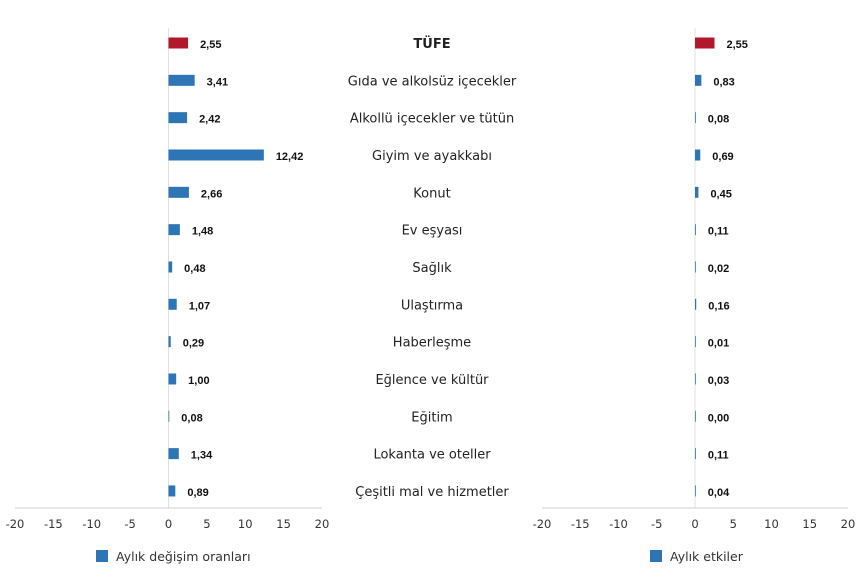 This screenshot has width=865, height=578. I want to click on category-label: Gıda ve alkolsüz içecekler, so click(432, 81).